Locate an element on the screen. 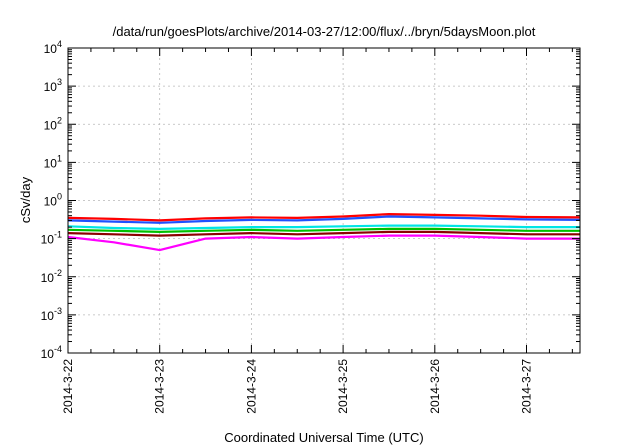 The image size is (640, 448). y-axis-label: cSv/day is located at coordinates (25, 199).